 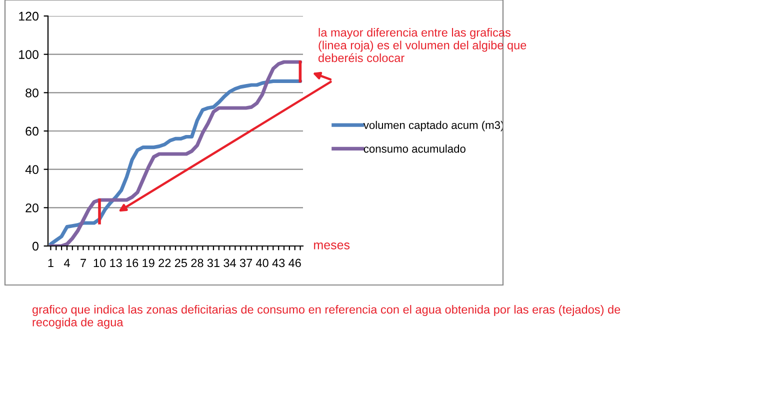 What do you see at coordinates (67, 263) in the screenshot?
I see `x-tick-label: 4` at bounding box center [67, 263].